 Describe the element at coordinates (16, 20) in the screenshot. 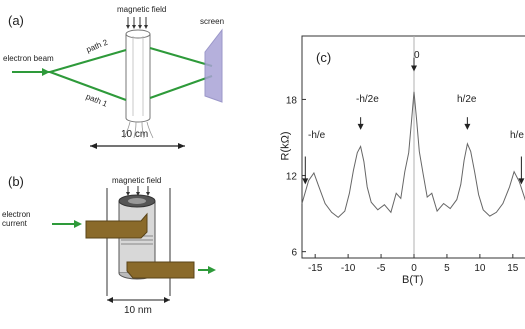

I see `panel-a-label: (a)` at that location.